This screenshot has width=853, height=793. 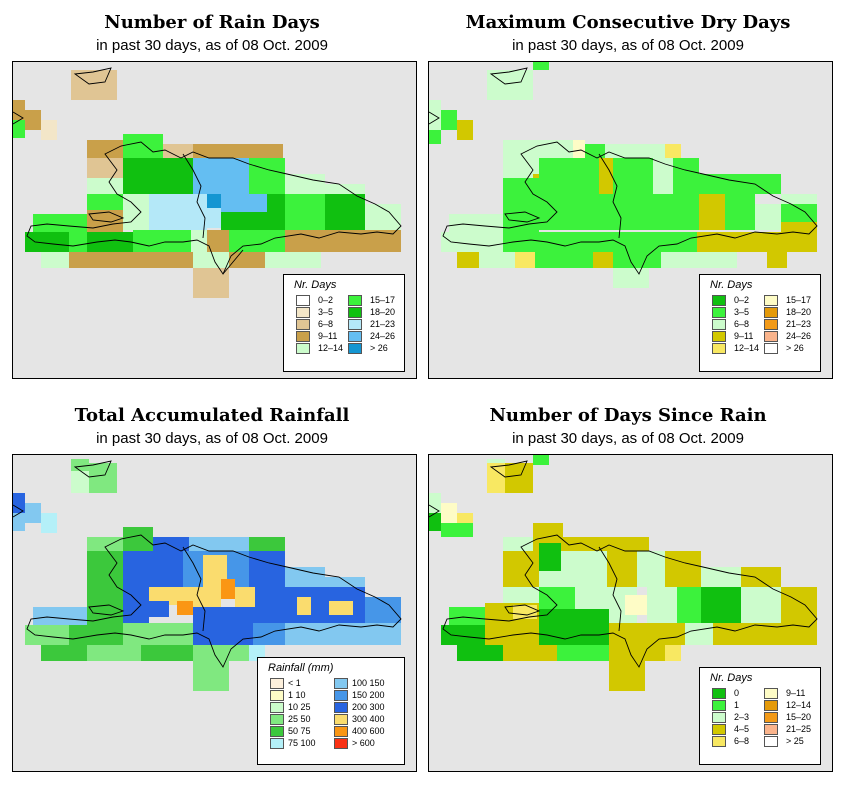 What do you see at coordinates (302, 743) in the screenshot?
I see `legend-label: 75 100` at bounding box center [302, 743].